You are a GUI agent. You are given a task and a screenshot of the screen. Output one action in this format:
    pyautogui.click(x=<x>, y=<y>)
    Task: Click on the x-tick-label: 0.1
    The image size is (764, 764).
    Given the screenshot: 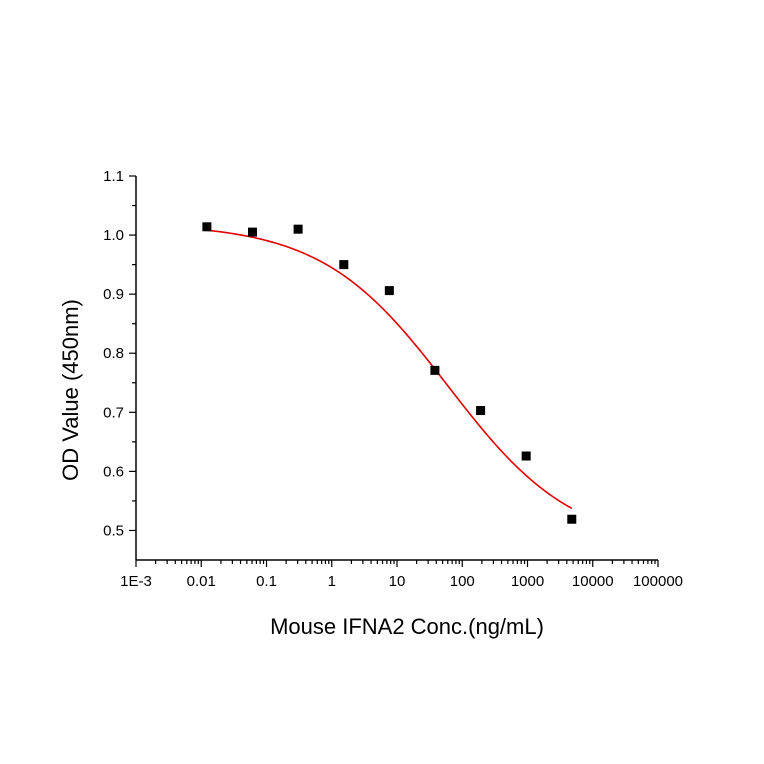 What is the action you would take?
    pyautogui.click(x=266, y=581)
    